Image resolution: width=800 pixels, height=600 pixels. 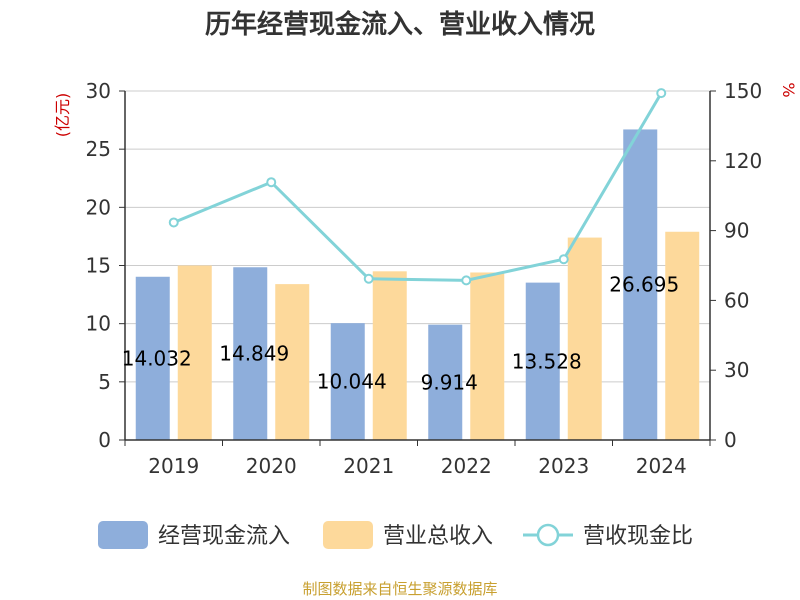 What do you see at coordinates (661, 466) in the screenshot?
I see `x-tick-label: 2024` at bounding box center [661, 466].